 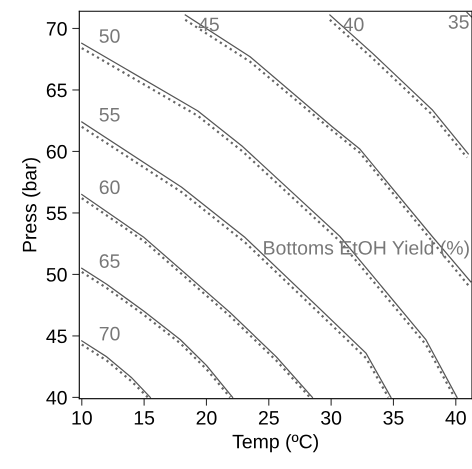 I want to click on x-axis-title: Temp (ºC), so click(x=275, y=443).